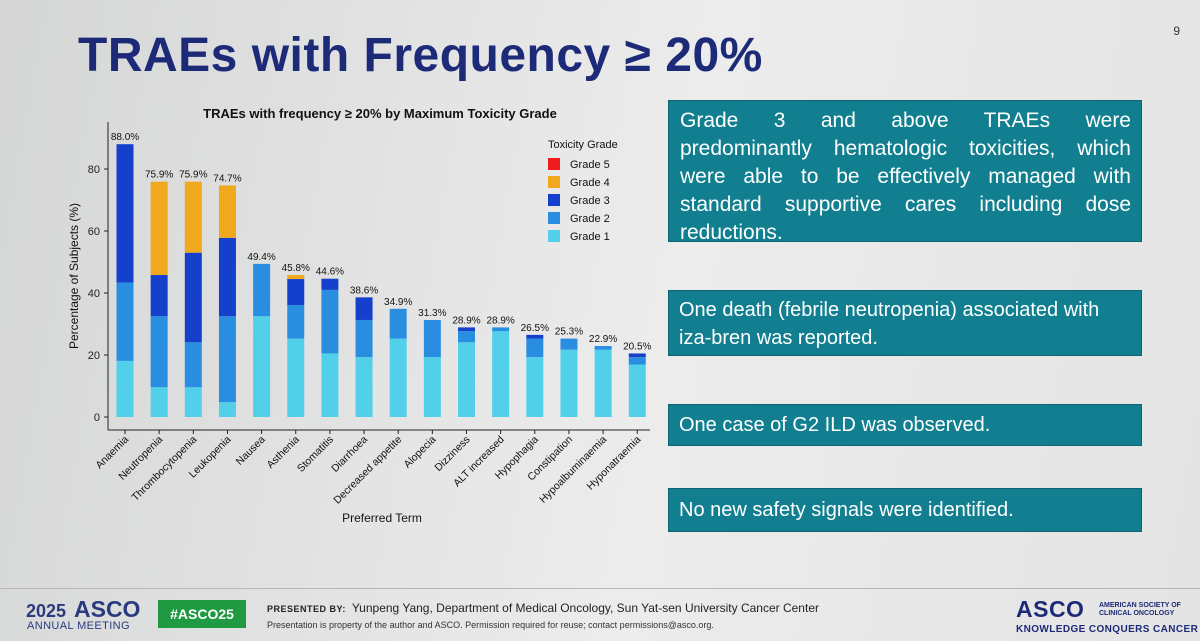 Image resolution: width=1200 pixels, height=641 pixels. I want to click on legend-label: Grade 1, so click(590, 237).